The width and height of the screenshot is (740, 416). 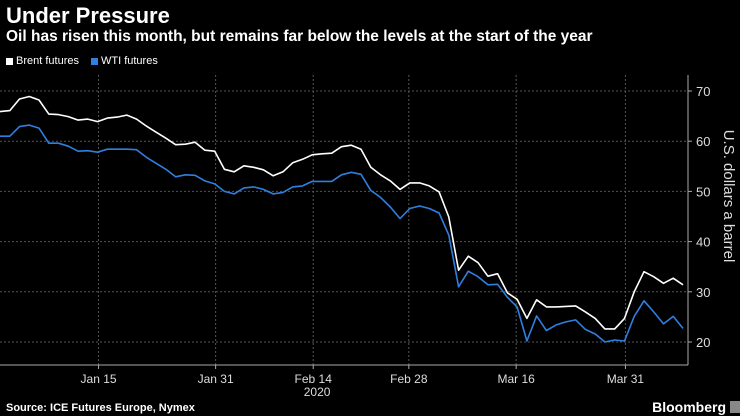 I want to click on y-tick-label: 30, so click(x=703, y=292).